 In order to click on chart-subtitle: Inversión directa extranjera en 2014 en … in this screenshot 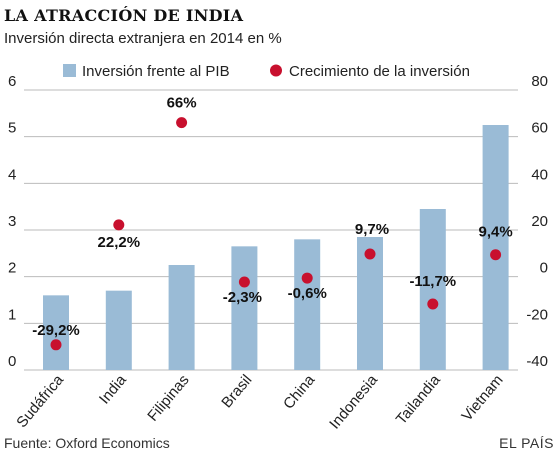, I will do `click(143, 38)`.